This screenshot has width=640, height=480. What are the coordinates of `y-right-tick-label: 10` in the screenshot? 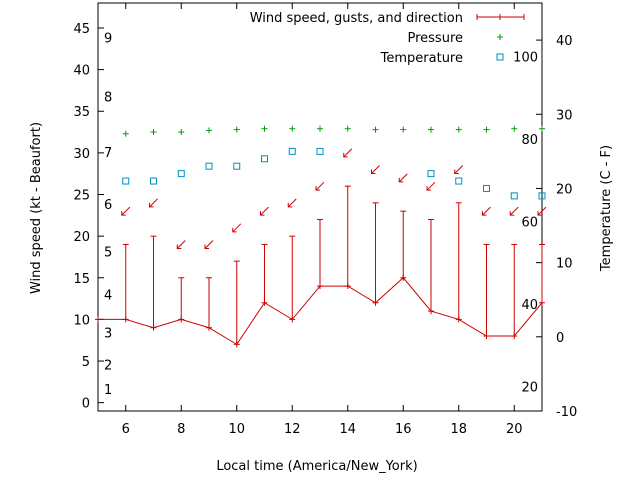 It's located at (564, 264).